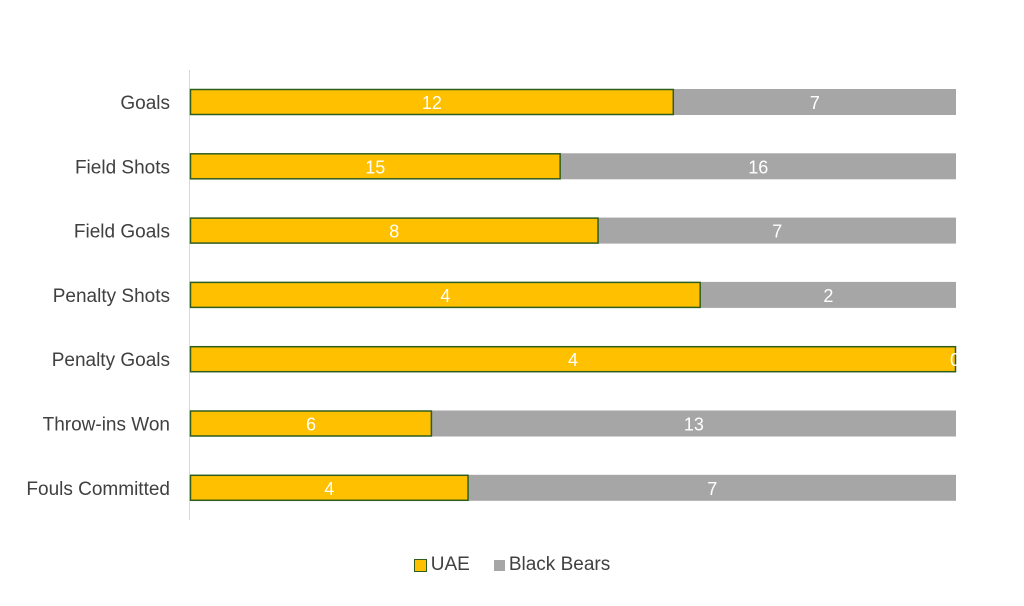 The width and height of the screenshot is (1024, 606). I want to click on bar-uae-goals, so click(432, 102).